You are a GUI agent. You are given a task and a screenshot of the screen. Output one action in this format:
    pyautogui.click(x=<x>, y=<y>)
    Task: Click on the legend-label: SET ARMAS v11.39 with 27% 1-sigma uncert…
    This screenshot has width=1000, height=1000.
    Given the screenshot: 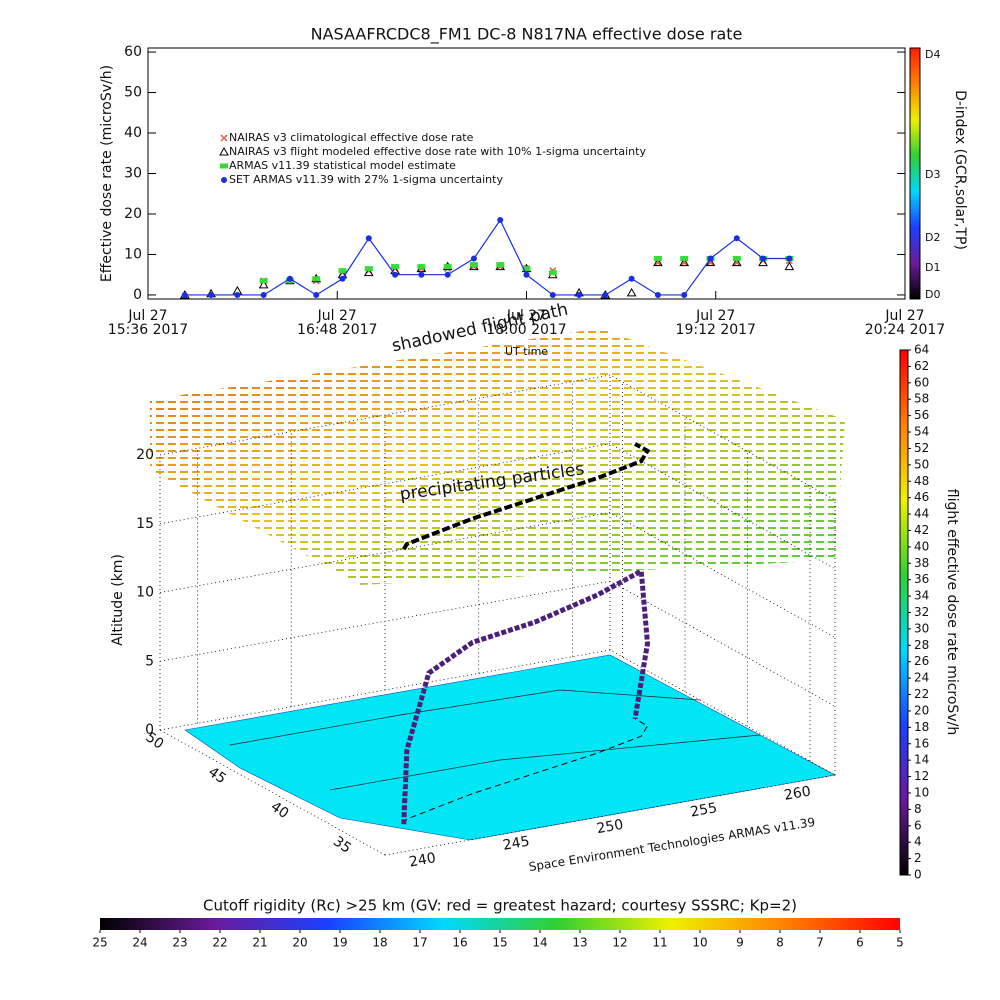 What is the action you would take?
    pyautogui.click(x=366, y=179)
    